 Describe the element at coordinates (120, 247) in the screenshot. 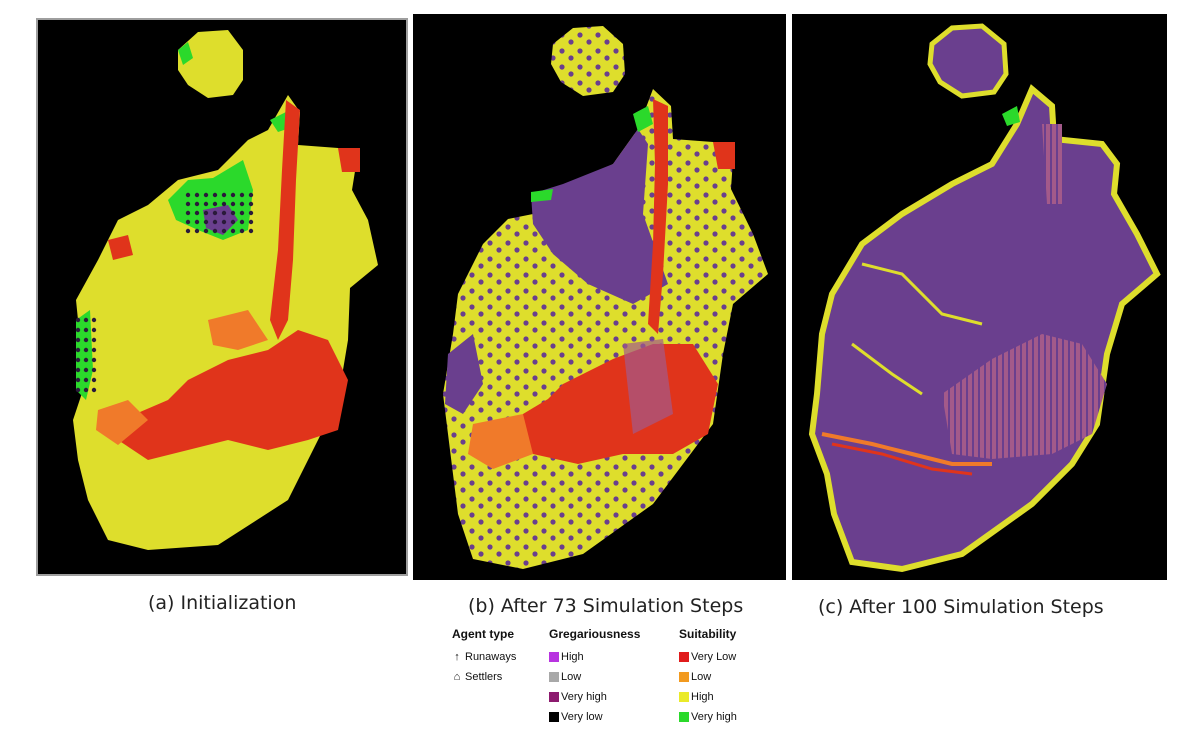

I see `very-low-suitability-west-patch` at that location.